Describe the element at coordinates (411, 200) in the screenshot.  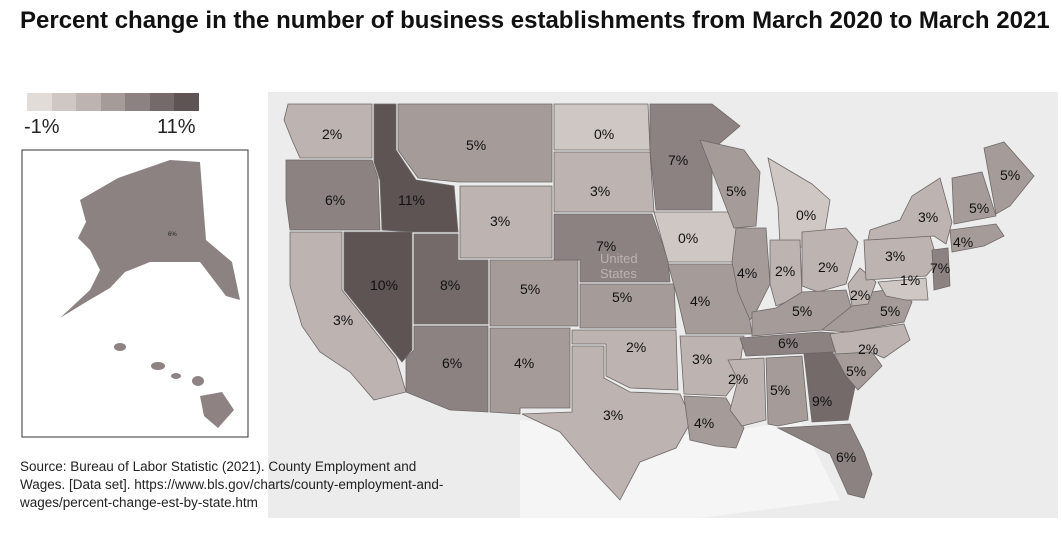
I see `state-value-label: 11%` at that location.